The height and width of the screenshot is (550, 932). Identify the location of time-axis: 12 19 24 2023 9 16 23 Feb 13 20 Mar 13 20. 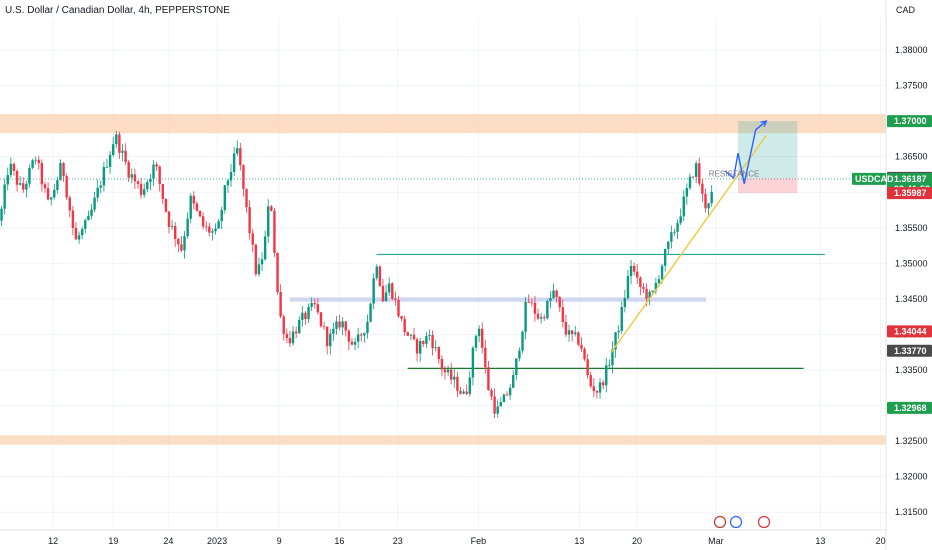
(443, 537).